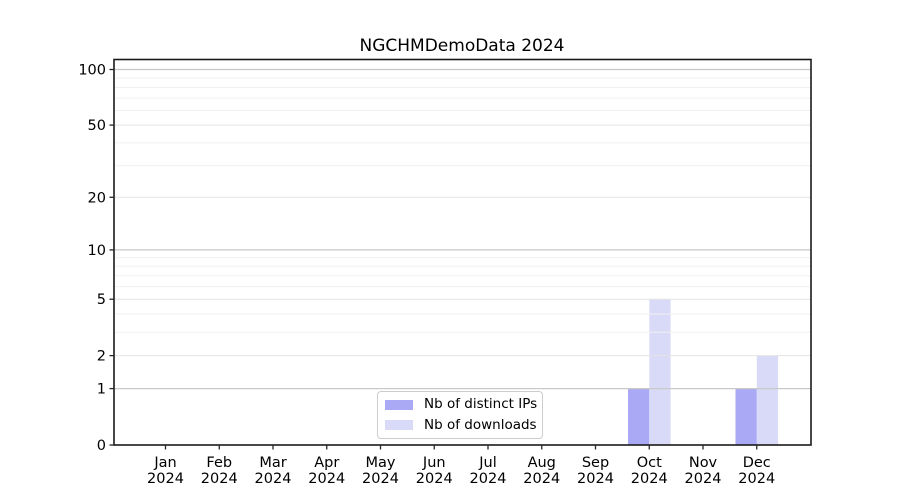  I want to click on legend-label-downloads: Nb of downloads, so click(480, 425).